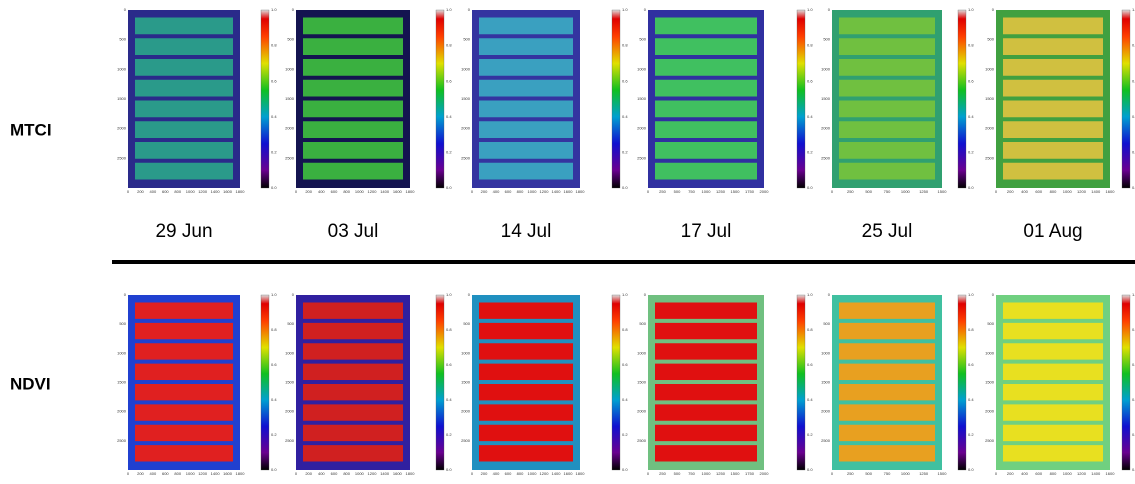 The height and width of the screenshot is (484, 1135). What do you see at coordinates (1096, 191) in the screenshot?
I see `x-tick-label: 1400` at bounding box center [1096, 191].